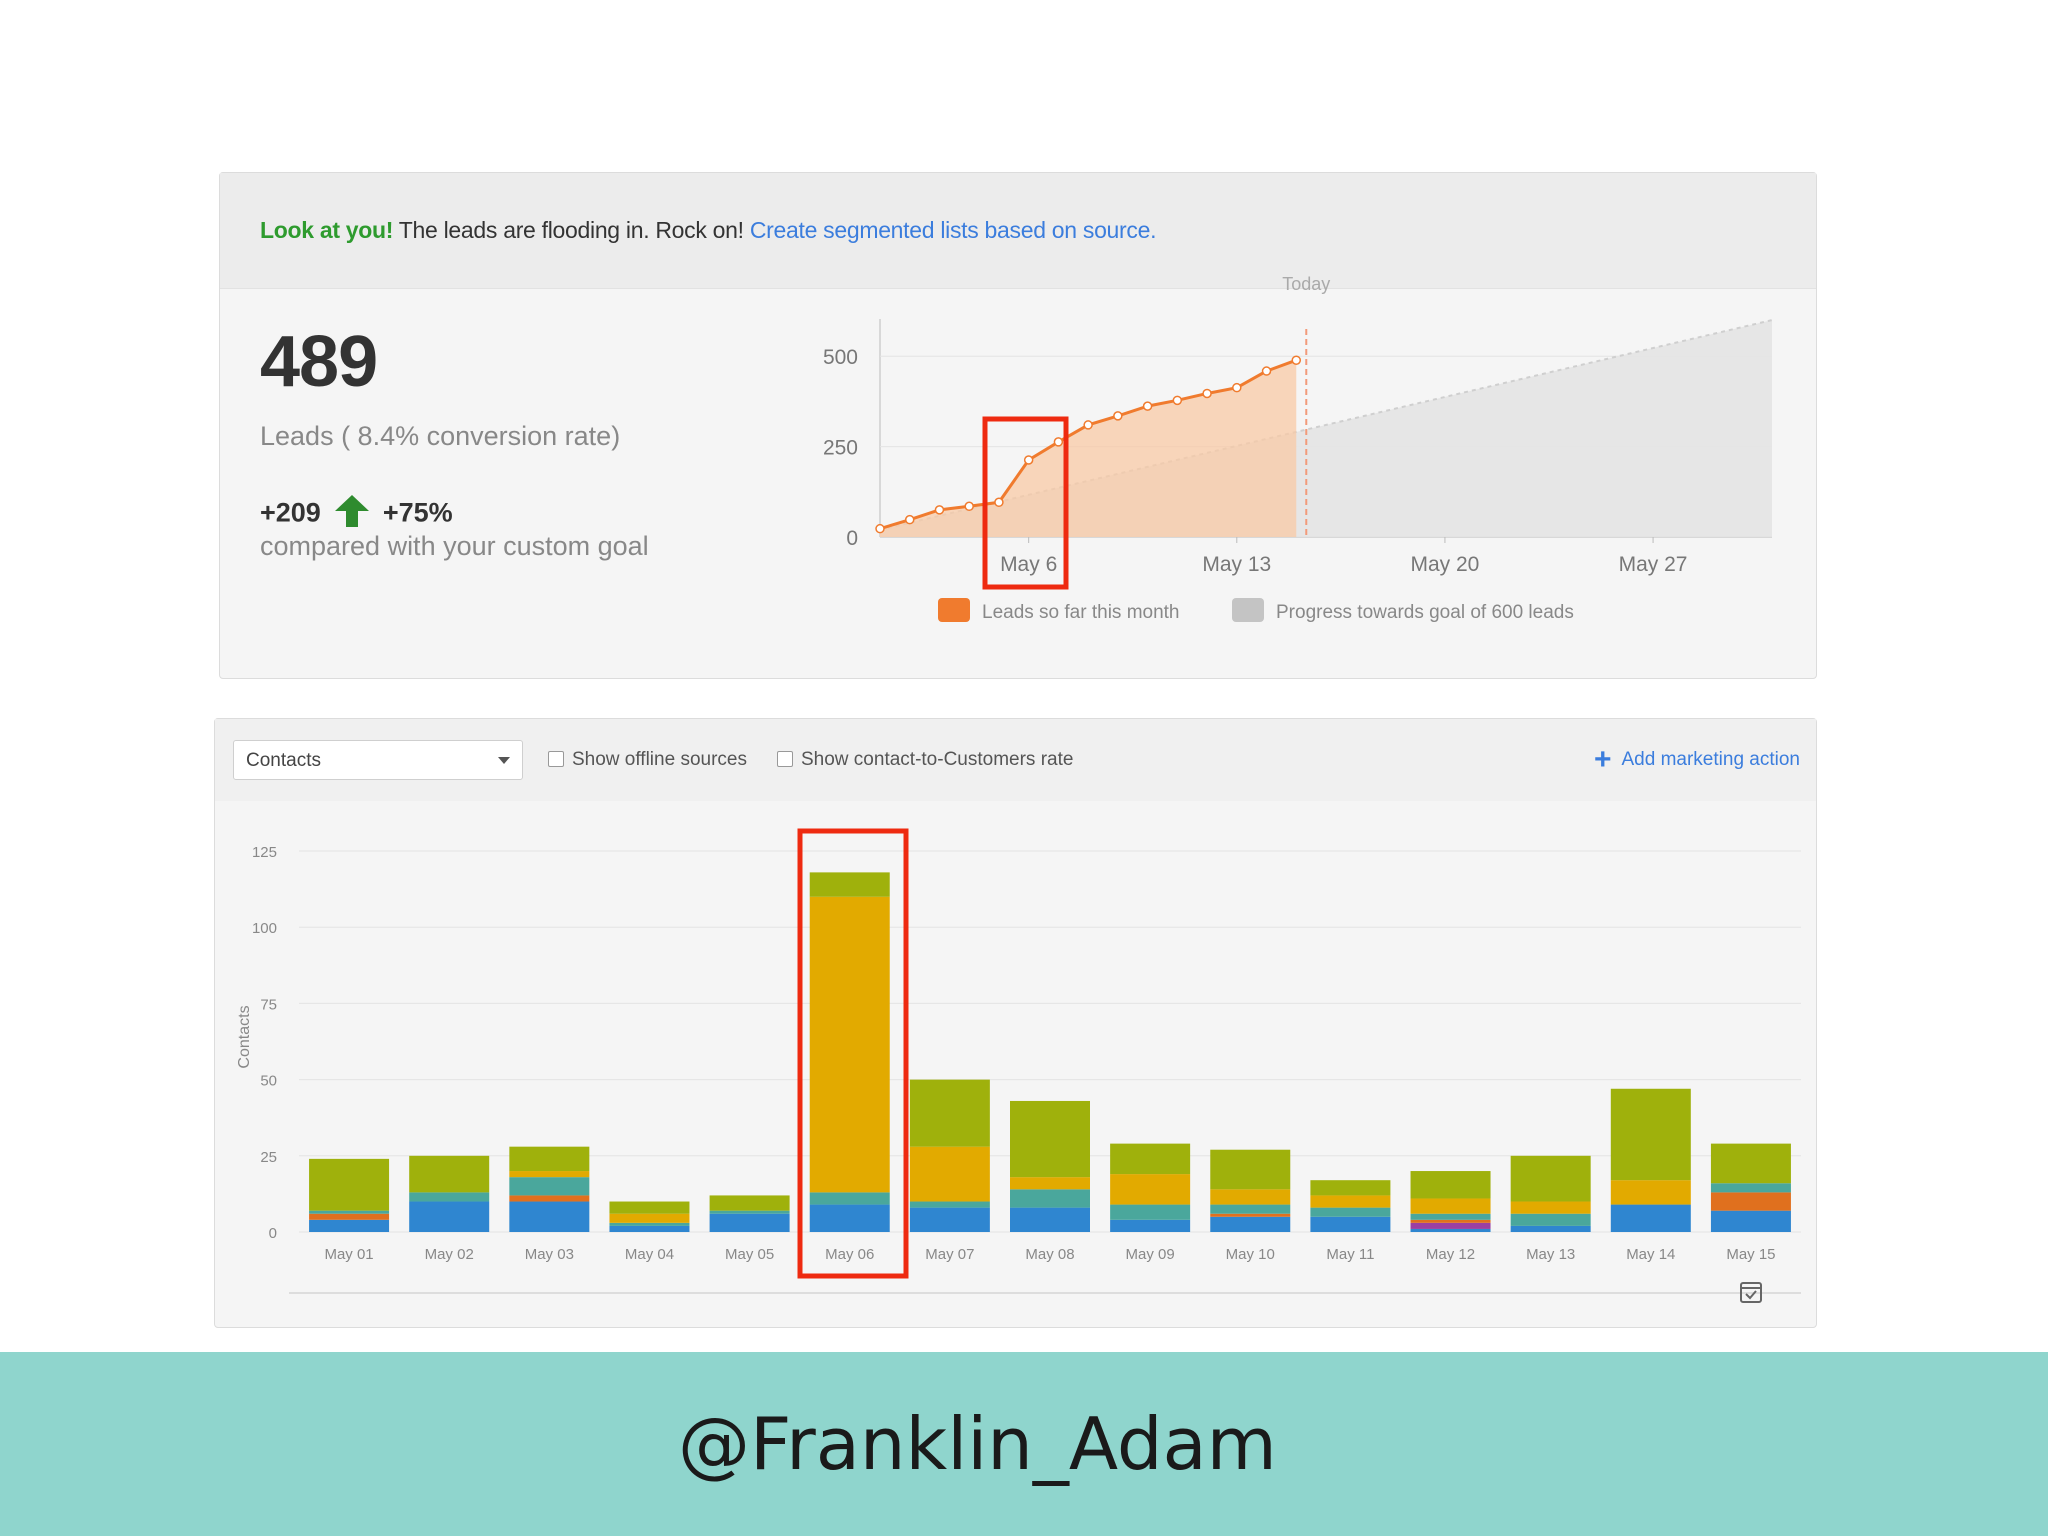 This screenshot has height=1536, width=2048. What do you see at coordinates (1602, 759) in the screenshot?
I see `plus-icon: +` at bounding box center [1602, 759].